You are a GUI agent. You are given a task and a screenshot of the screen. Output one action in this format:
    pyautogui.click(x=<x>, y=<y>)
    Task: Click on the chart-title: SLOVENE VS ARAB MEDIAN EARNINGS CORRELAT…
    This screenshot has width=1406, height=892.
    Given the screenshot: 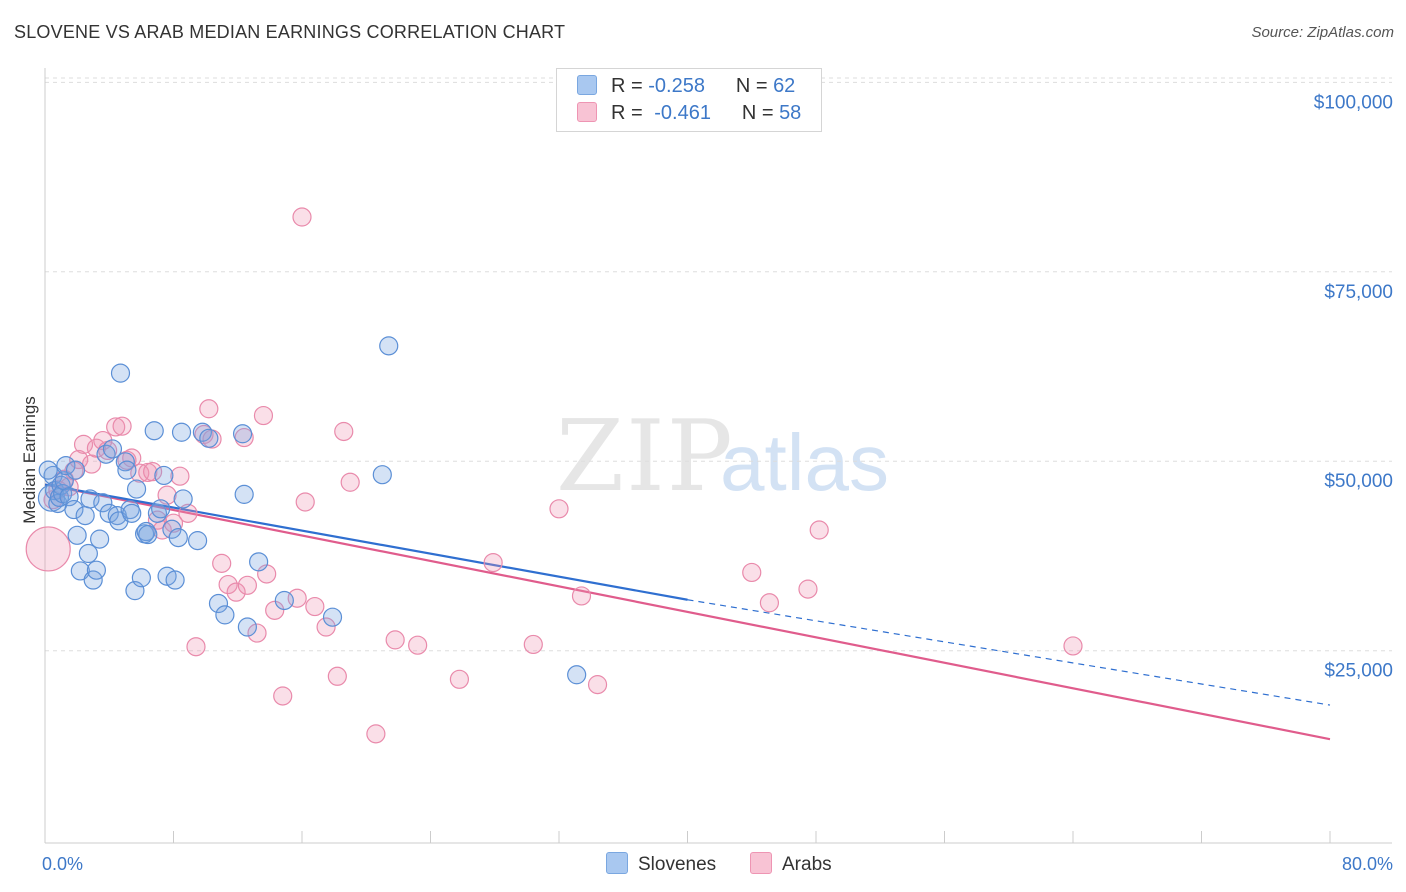 What is the action you would take?
    pyautogui.click(x=290, y=32)
    